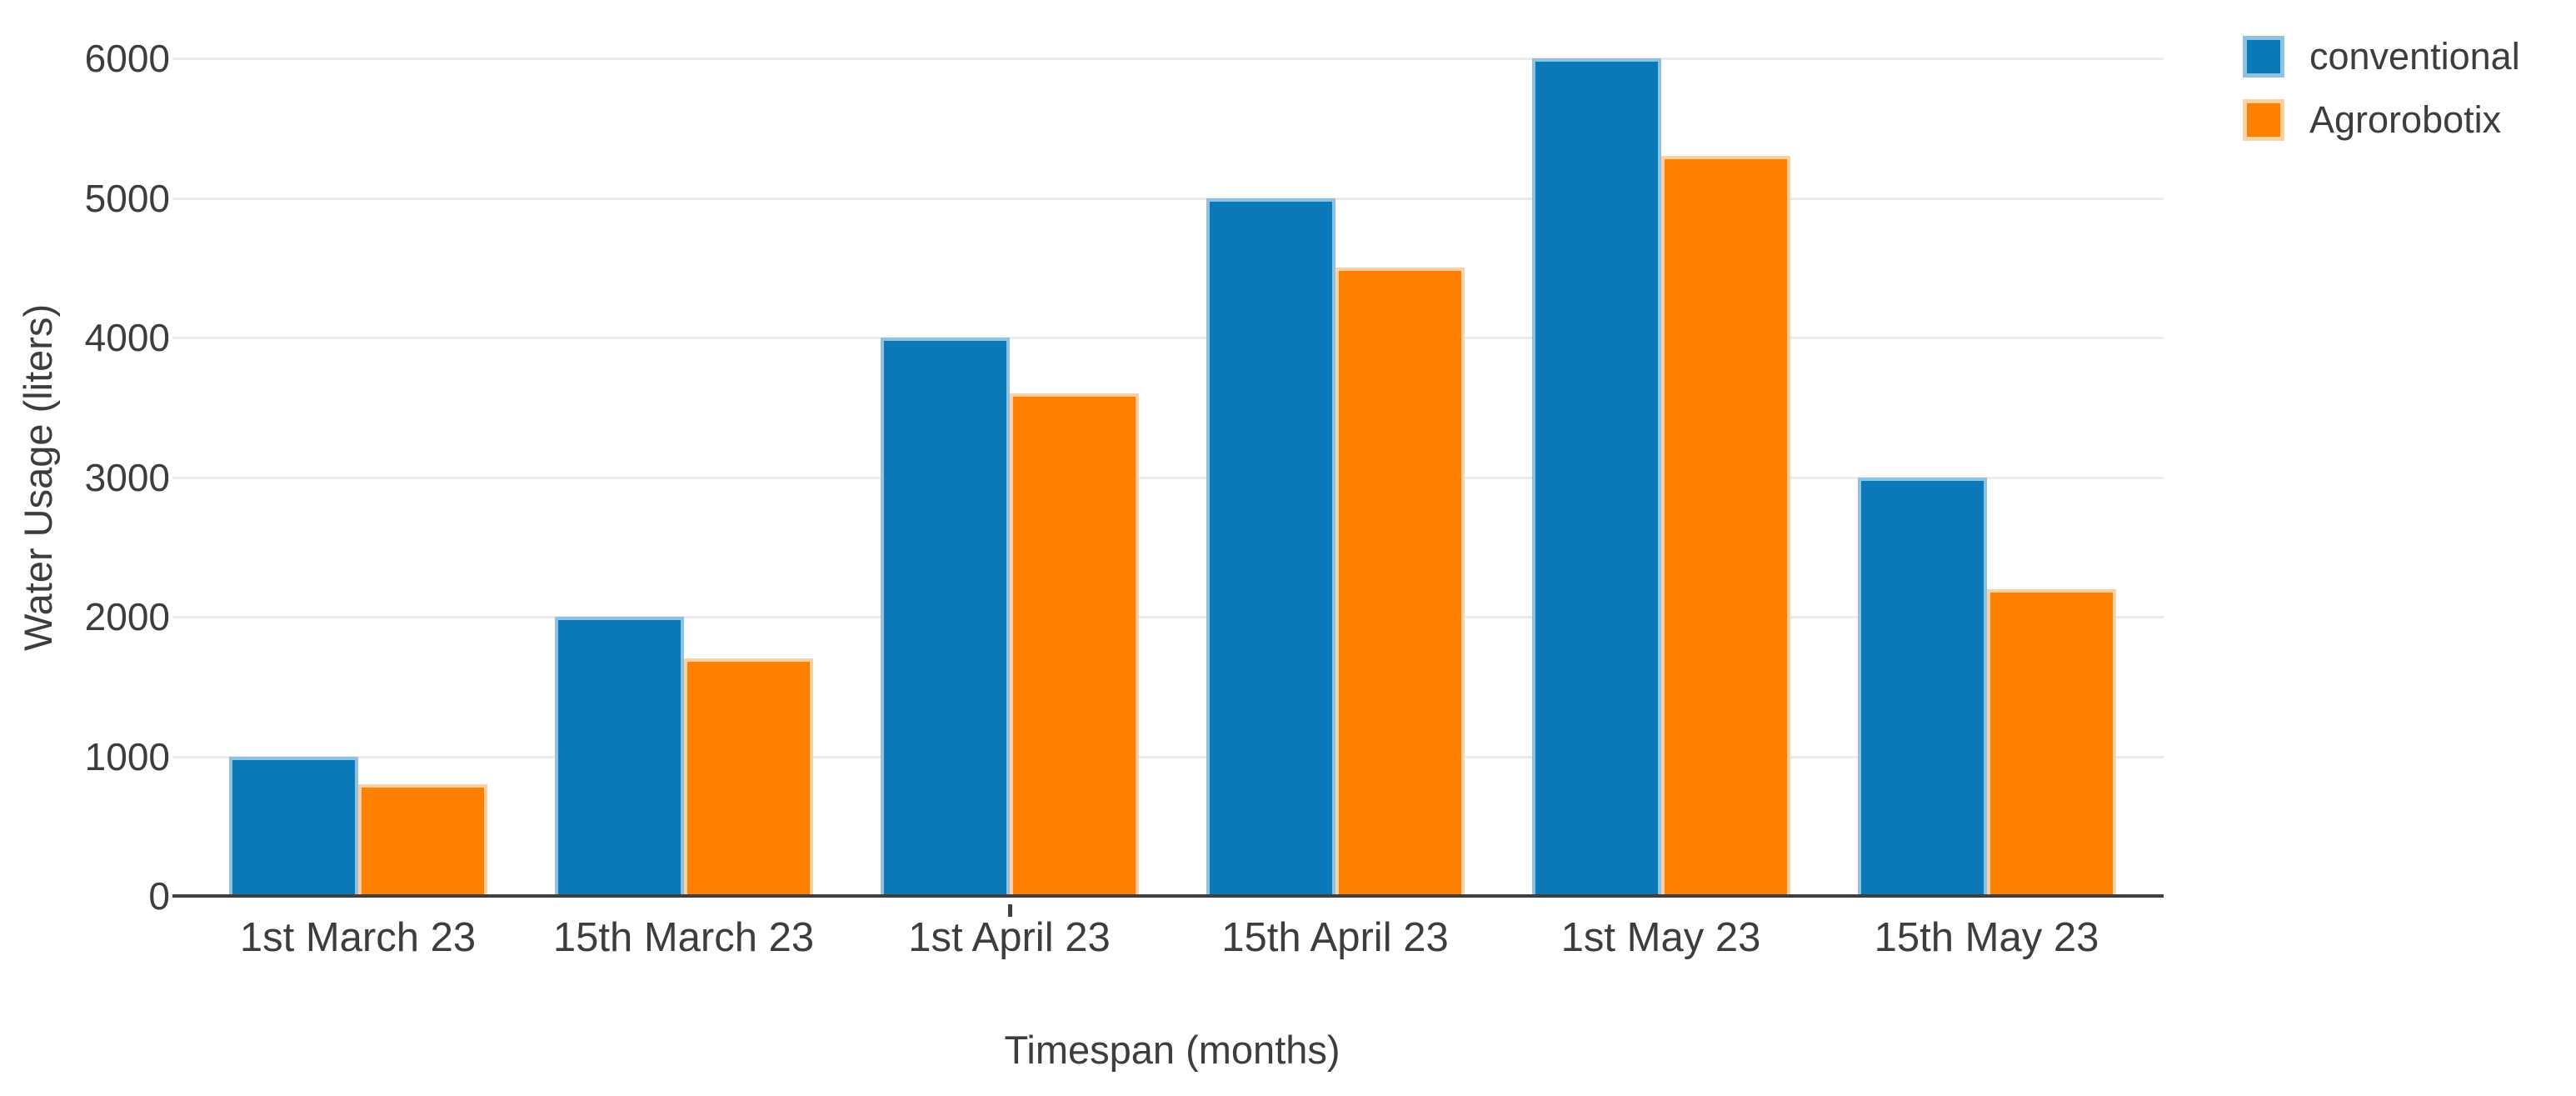 This screenshot has height=1096, width=2576. Describe the element at coordinates (38, 477) in the screenshot. I see `y-axis-title: Water Usage (liters)` at that location.